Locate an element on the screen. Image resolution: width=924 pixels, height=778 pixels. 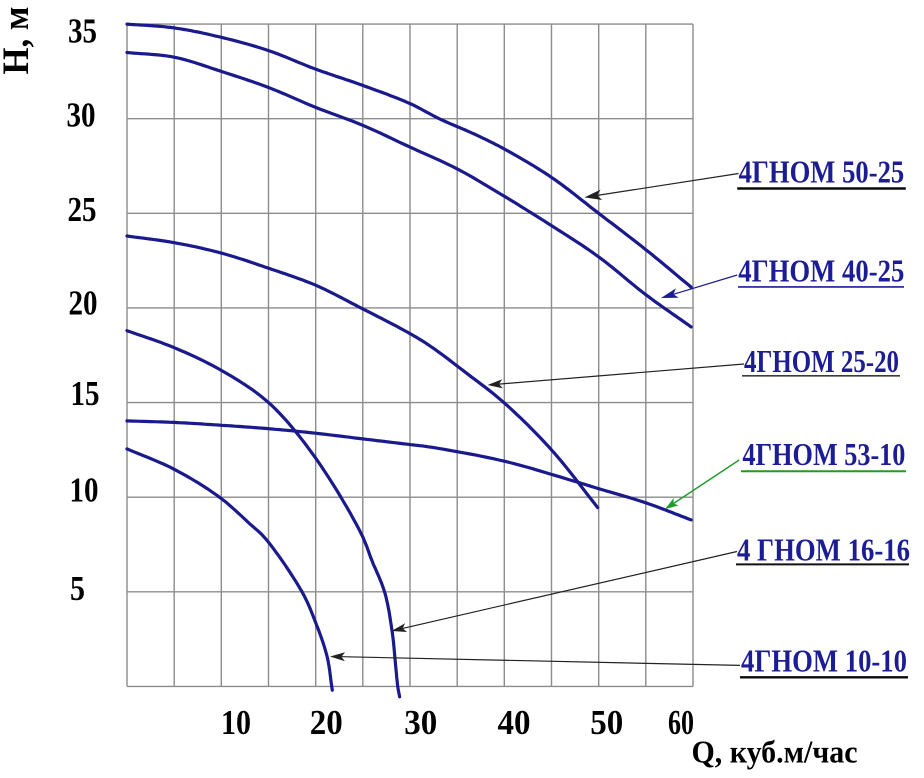
svg-text: 4 ГНОМ 16-16 is located at coordinates (823, 550).